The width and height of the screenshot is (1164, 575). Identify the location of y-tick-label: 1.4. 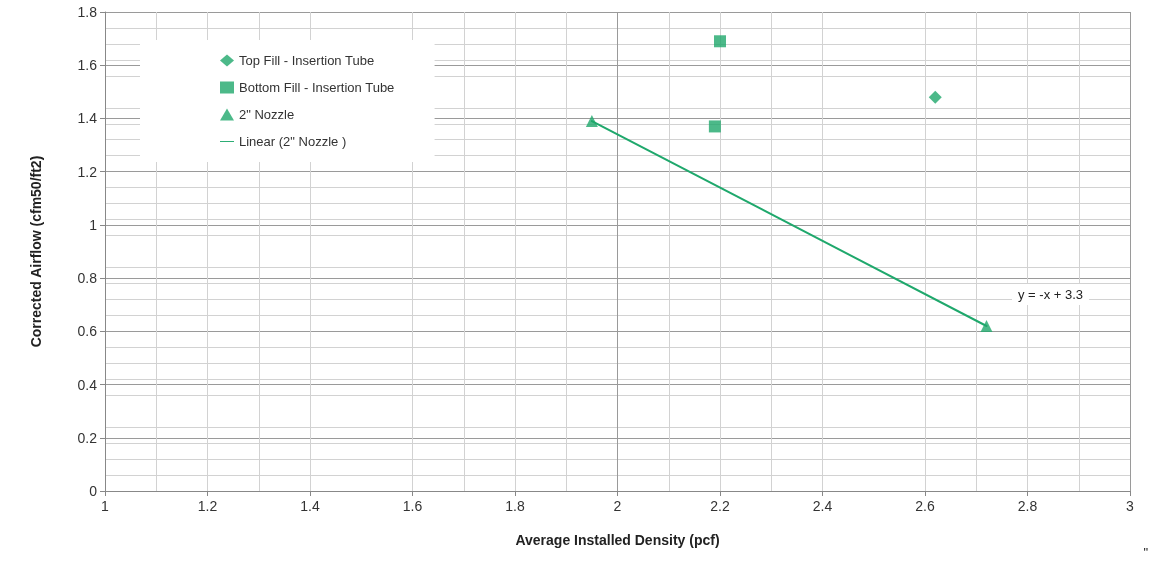
(87, 118).